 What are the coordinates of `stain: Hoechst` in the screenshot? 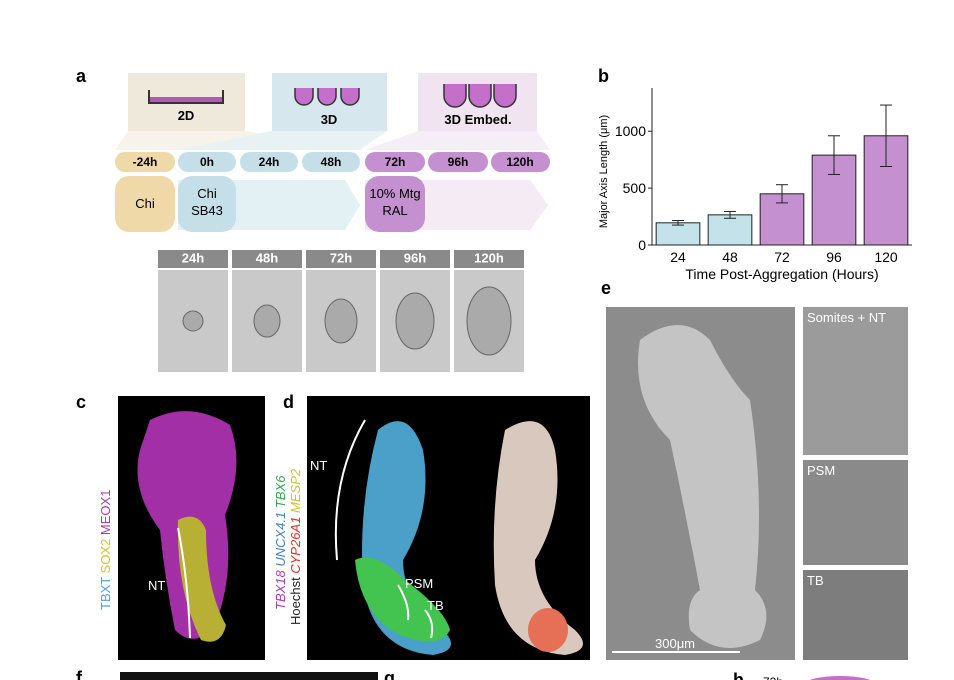 It's located at (295, 601).